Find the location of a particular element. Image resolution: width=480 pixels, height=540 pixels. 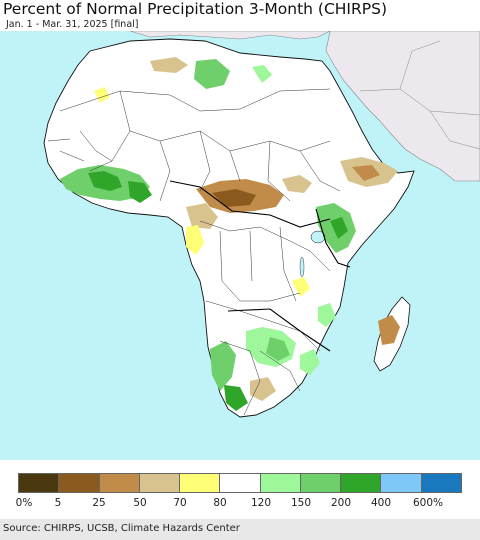

lake-victoria is located at coordinates (318, 237).